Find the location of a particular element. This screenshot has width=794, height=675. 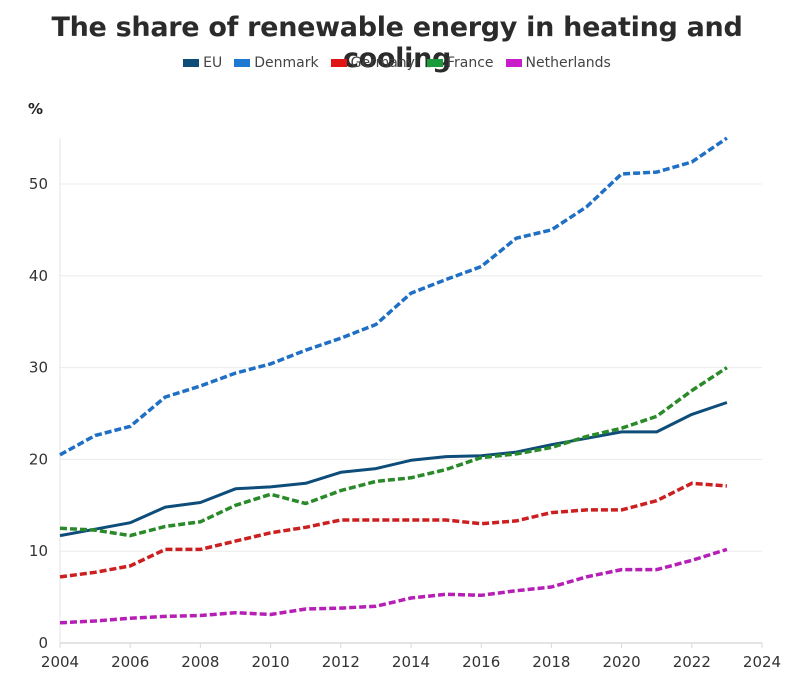

x-tick-label: 2020 is located at coordinates (622, 662).